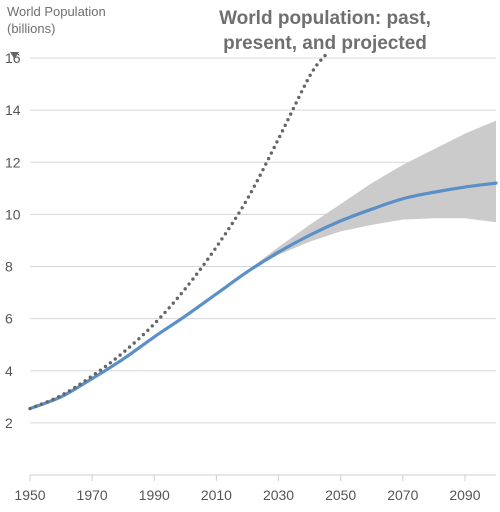 The width and height of the screenshot is (500, 512). Describe the element at coordinates (13, 110) in the screenshot. I see `y-tick-label: 14` at that location.